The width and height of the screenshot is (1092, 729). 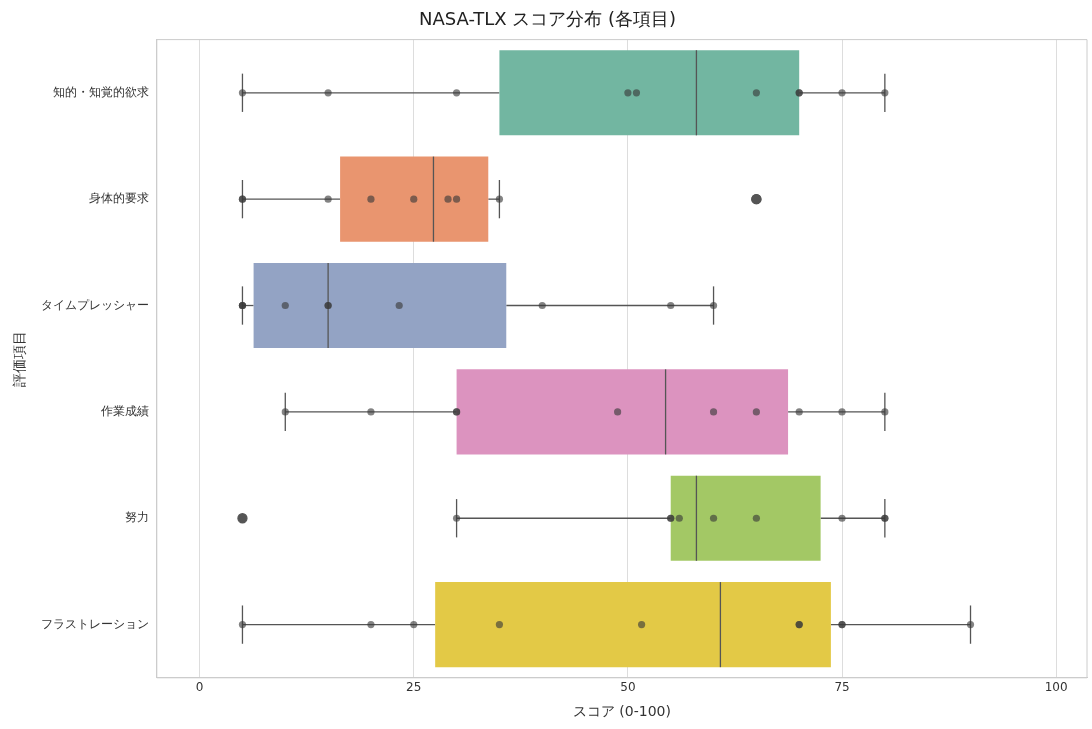 I want to click on y-tick-label: 努力, so click(x=136, y=517).